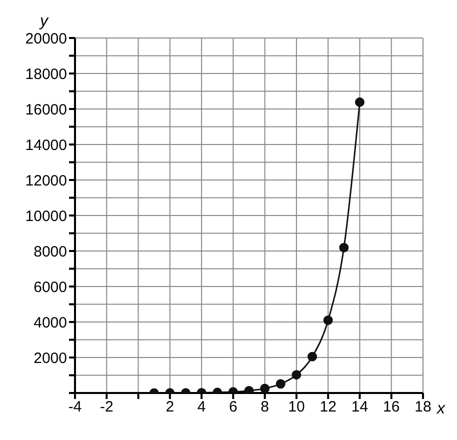 The height and width of the screenshot is (440, 457). I want to click on y-tick-label: 12000, so click(46, 181).